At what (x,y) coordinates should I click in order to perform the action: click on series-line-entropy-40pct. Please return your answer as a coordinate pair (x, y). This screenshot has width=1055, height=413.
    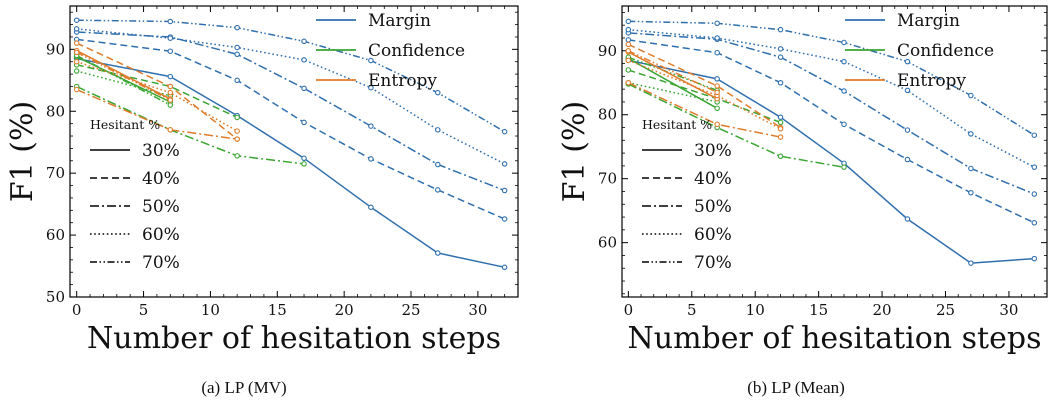
    Looking at the image, I should click on (704, 86).